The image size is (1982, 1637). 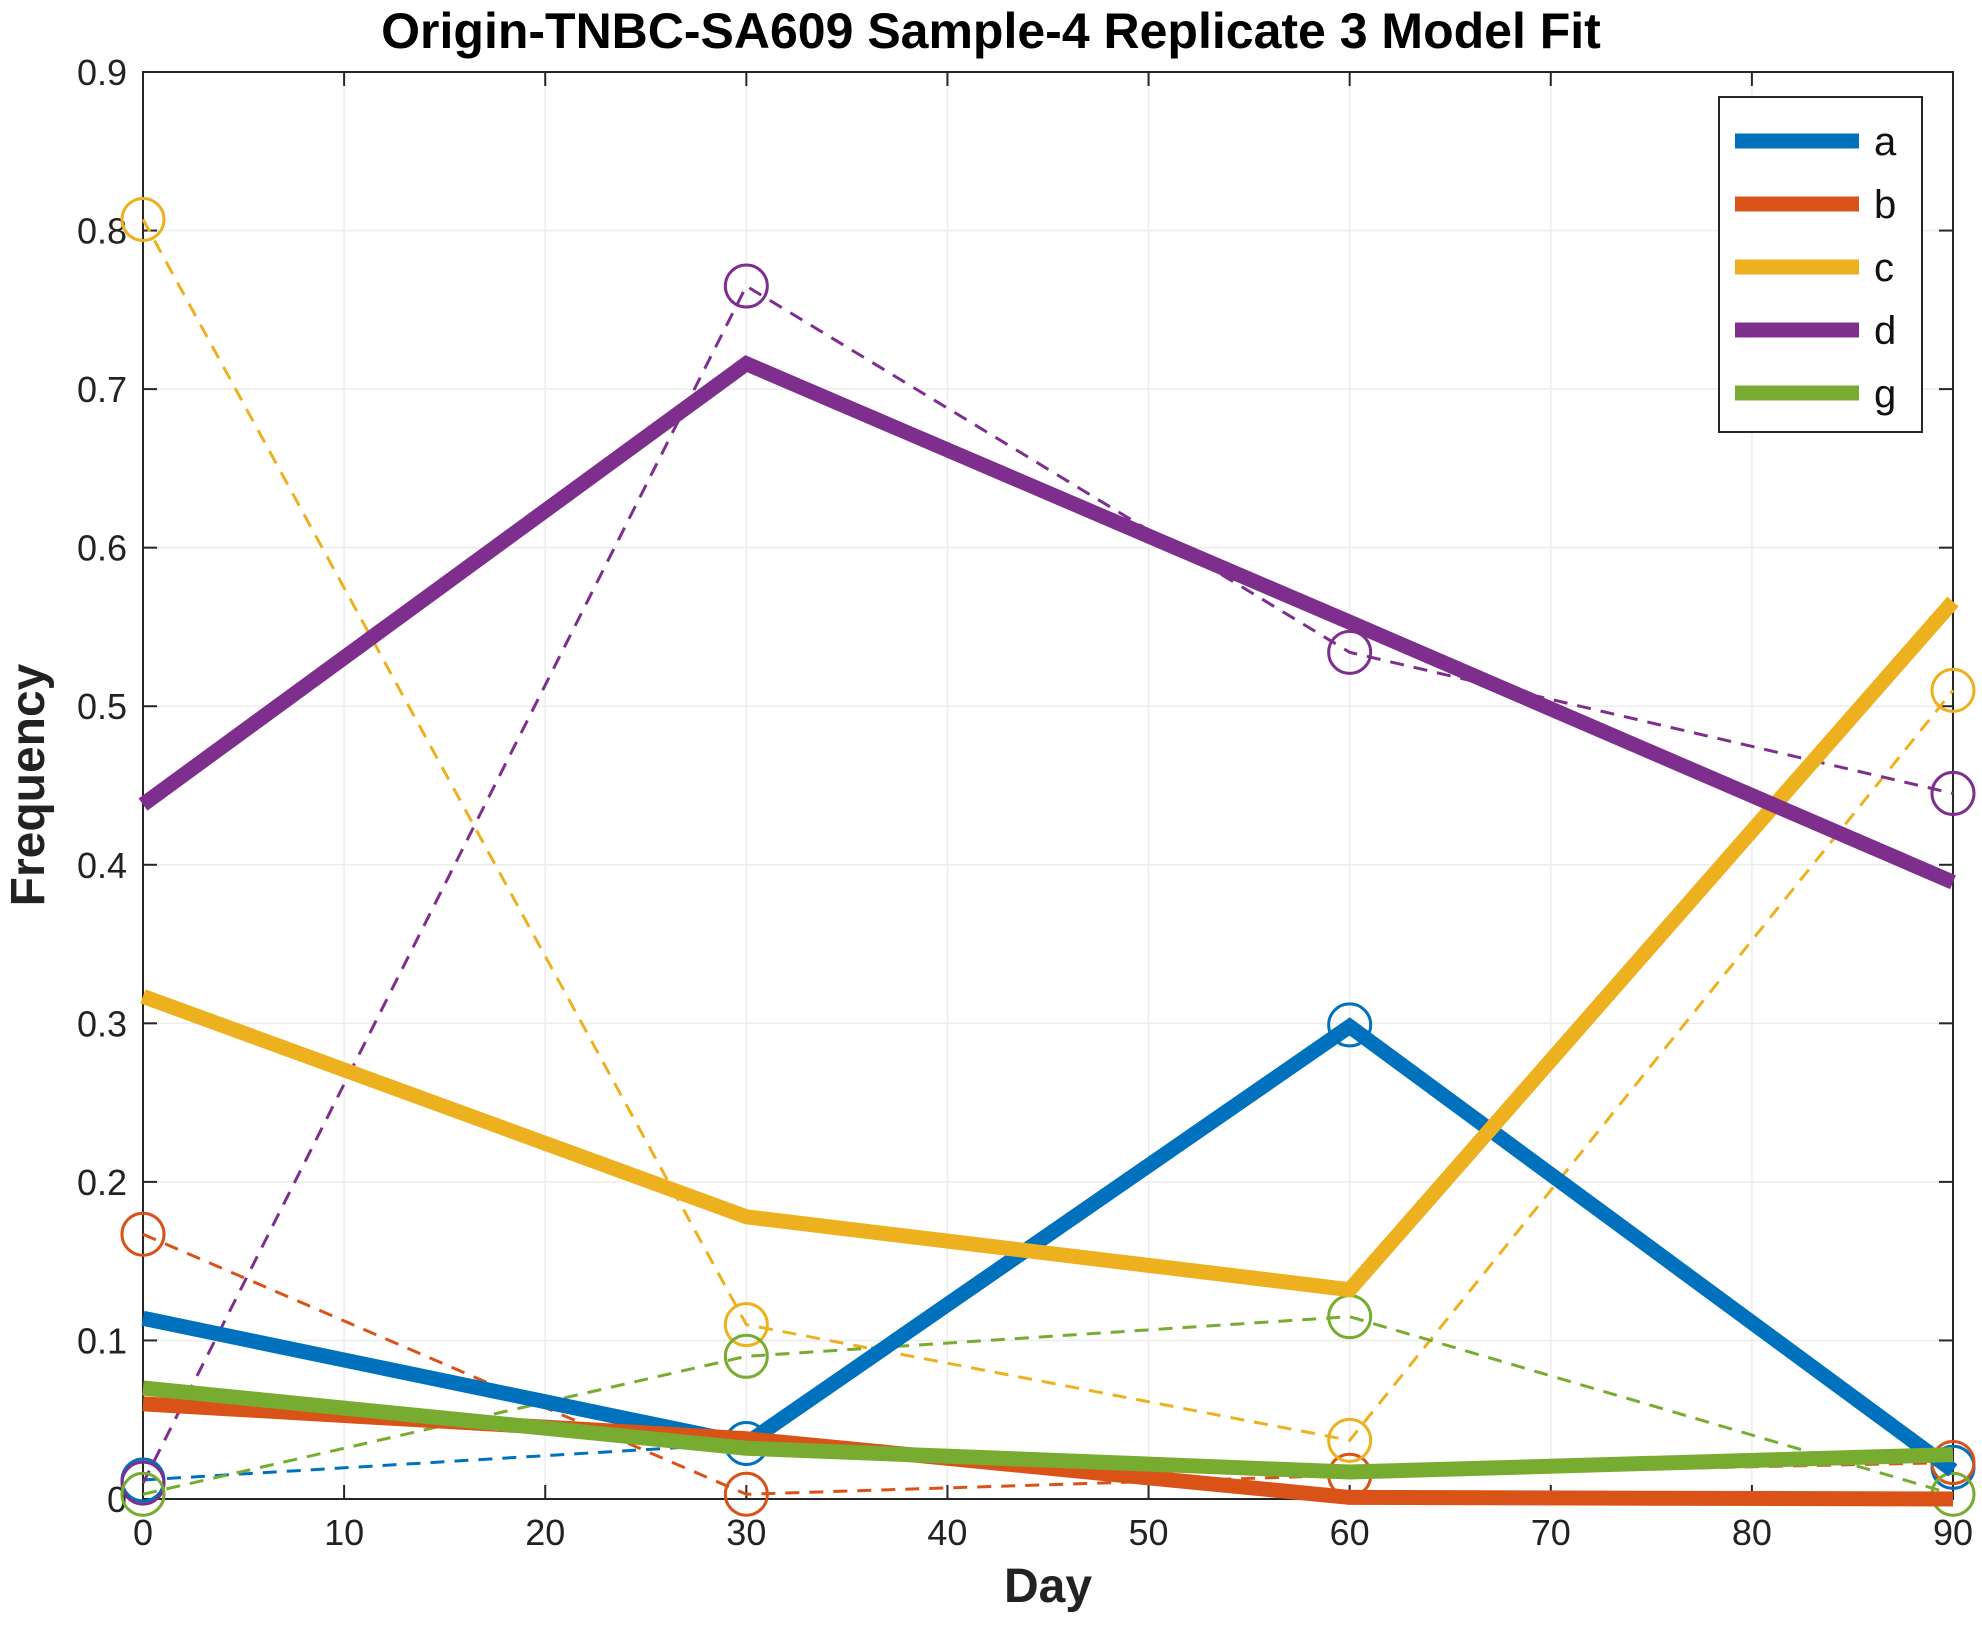 I want to click on y-tick-label: 0.4, so click(x=102, y=865).